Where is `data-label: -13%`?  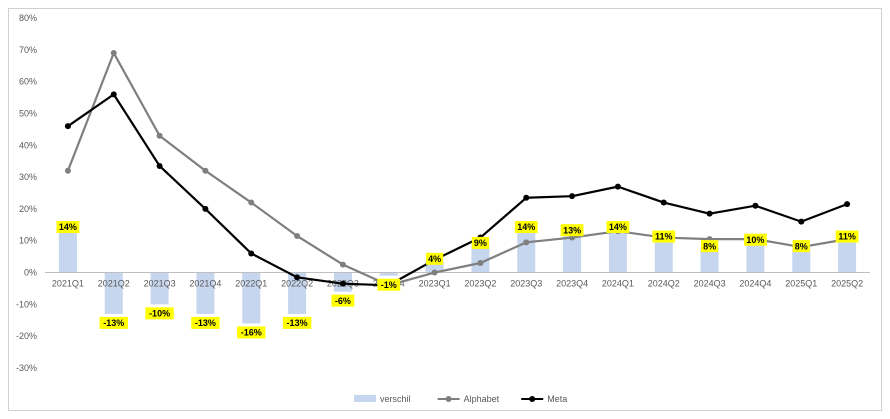 data-label: -13% is located at coordinates (113, 323).